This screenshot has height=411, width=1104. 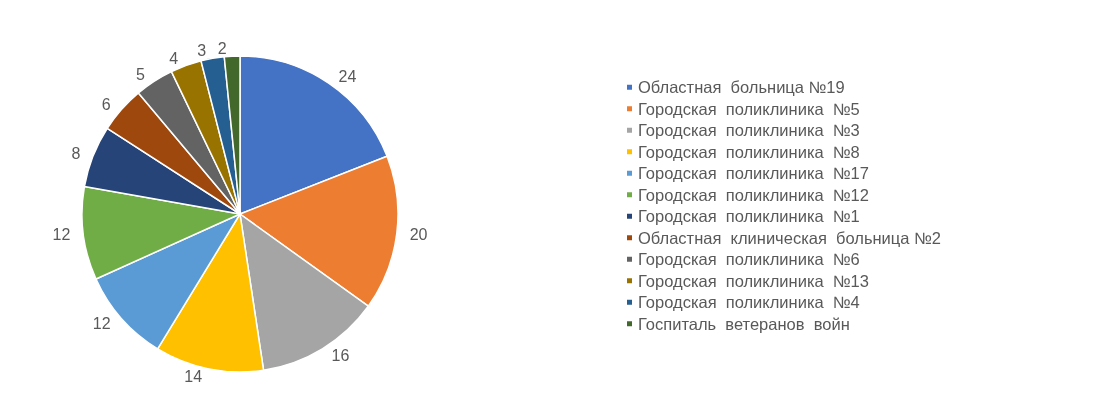 I want to click on legend-label: Городская поликлиника №17, so click(x=753, y=173).